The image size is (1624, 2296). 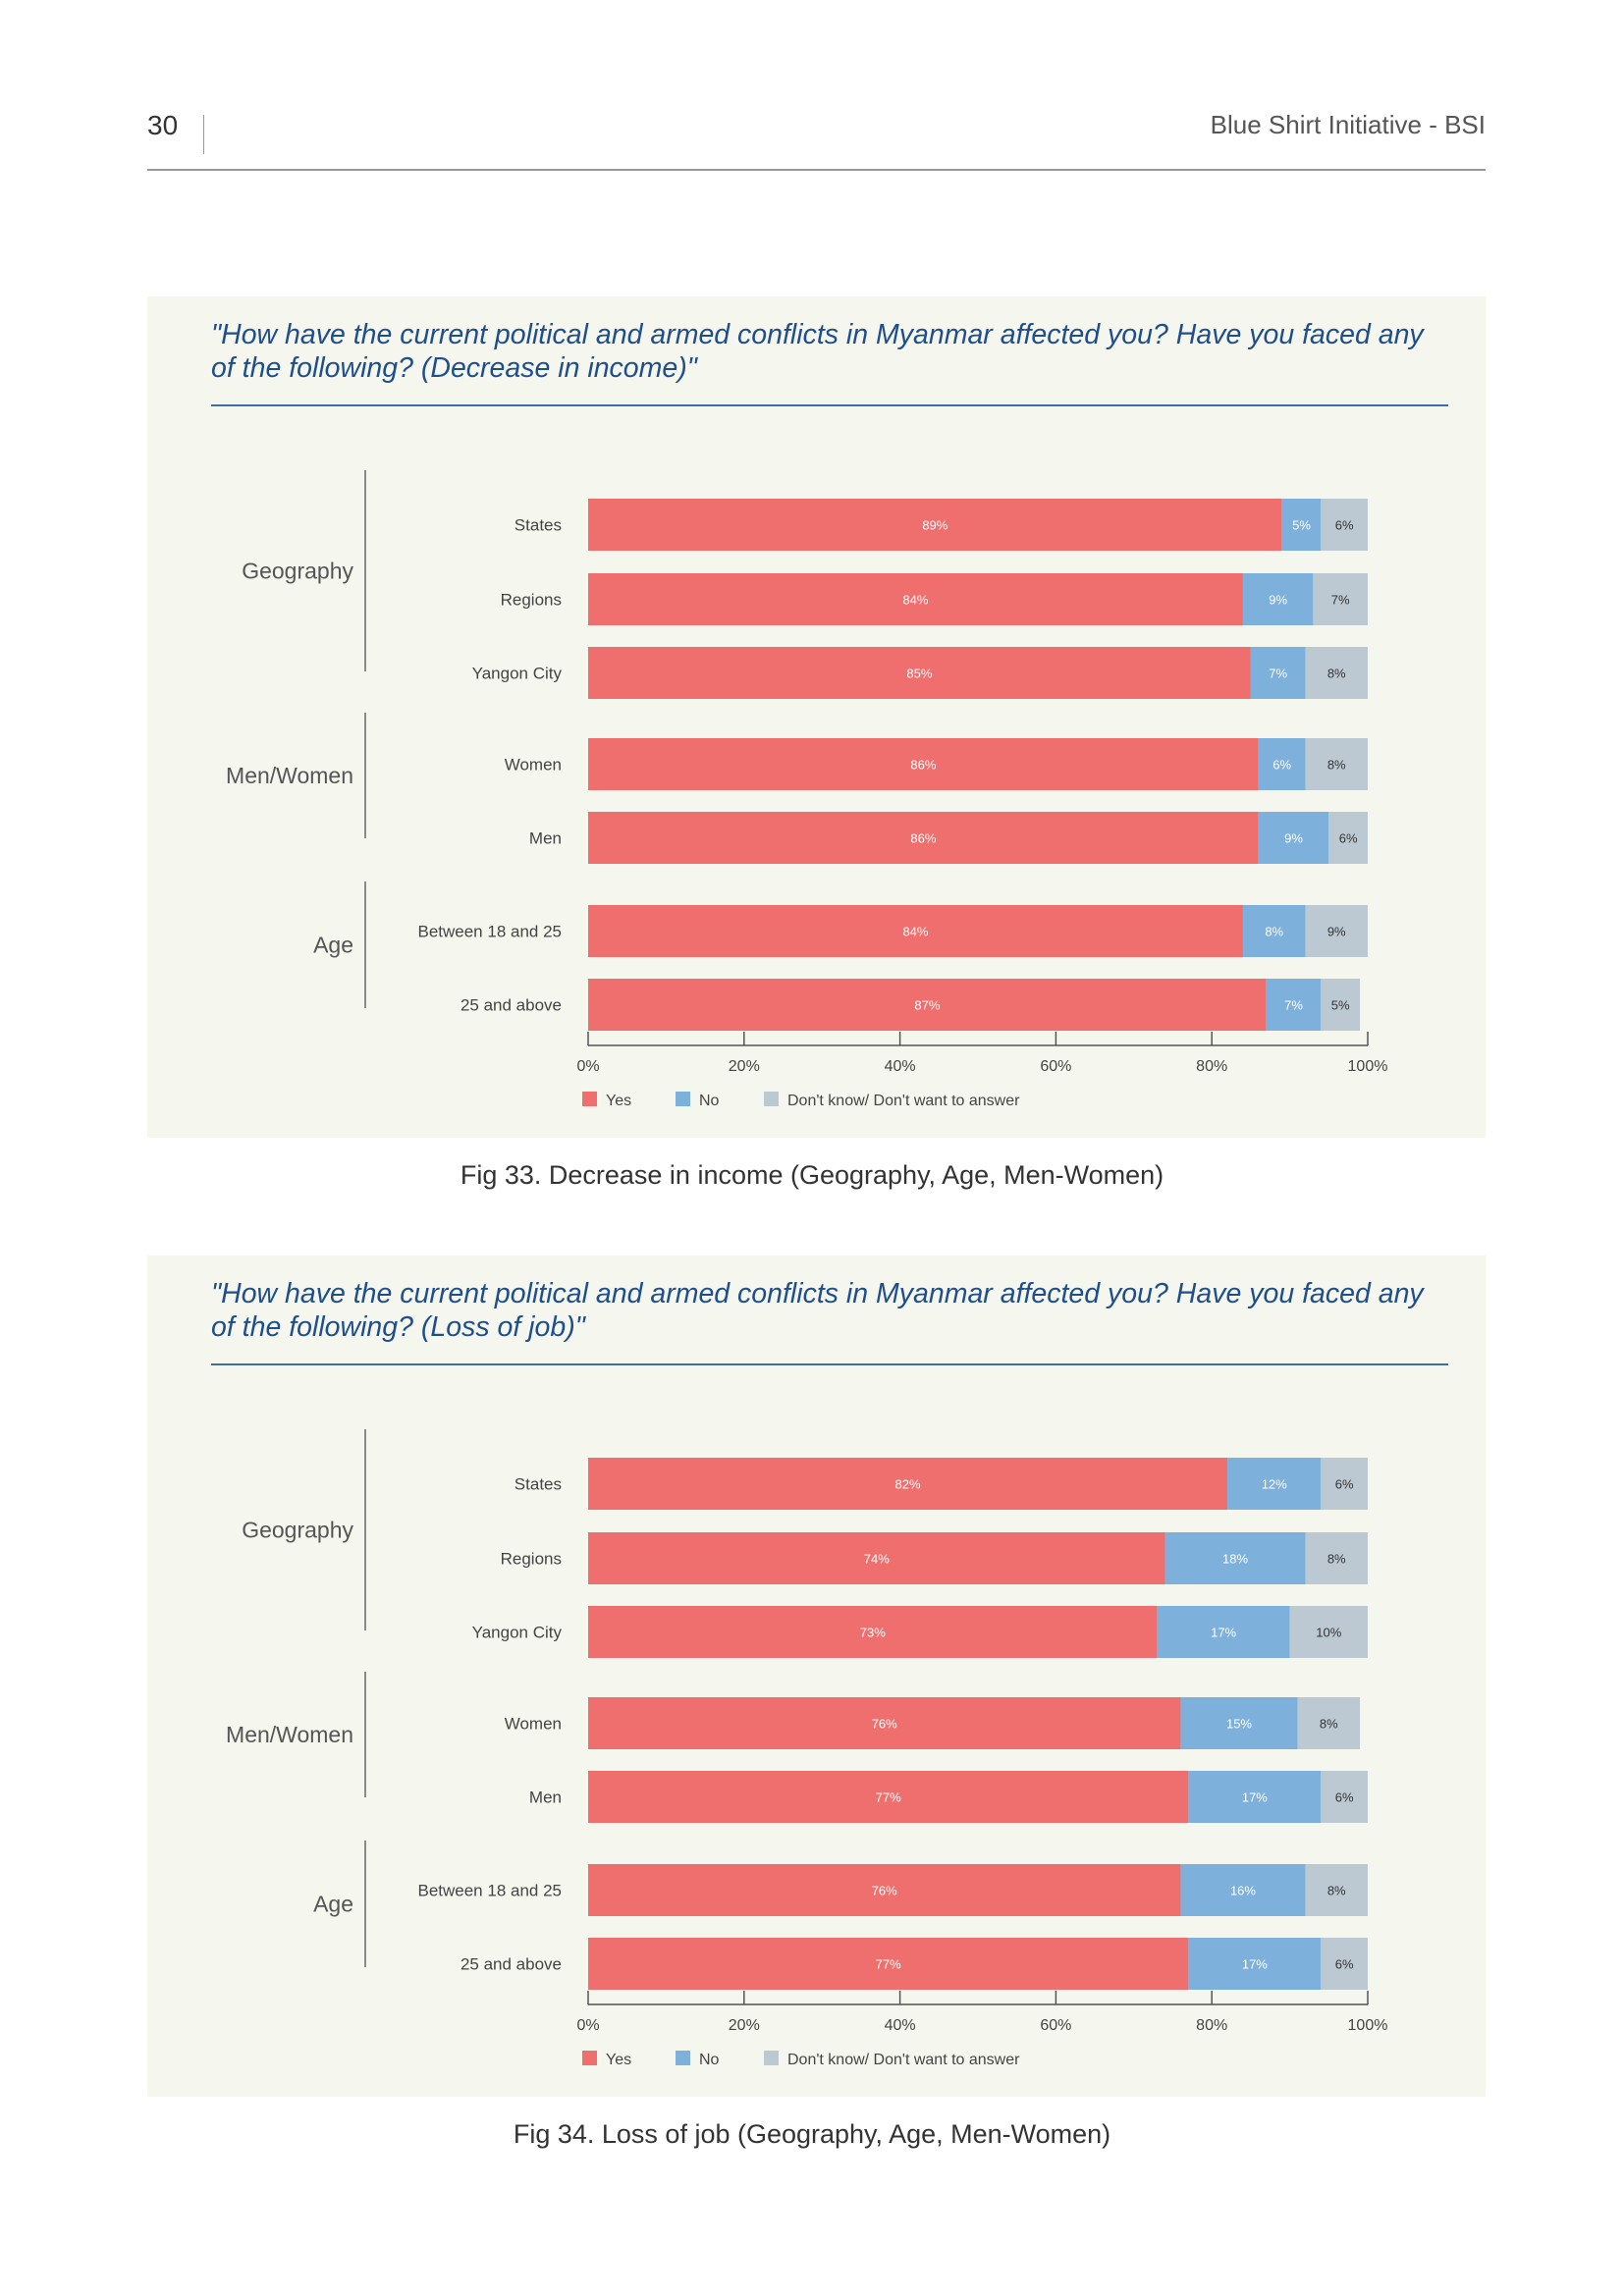 I want to click on bar-value-label: 10%, so click(x=1328, y=1633).